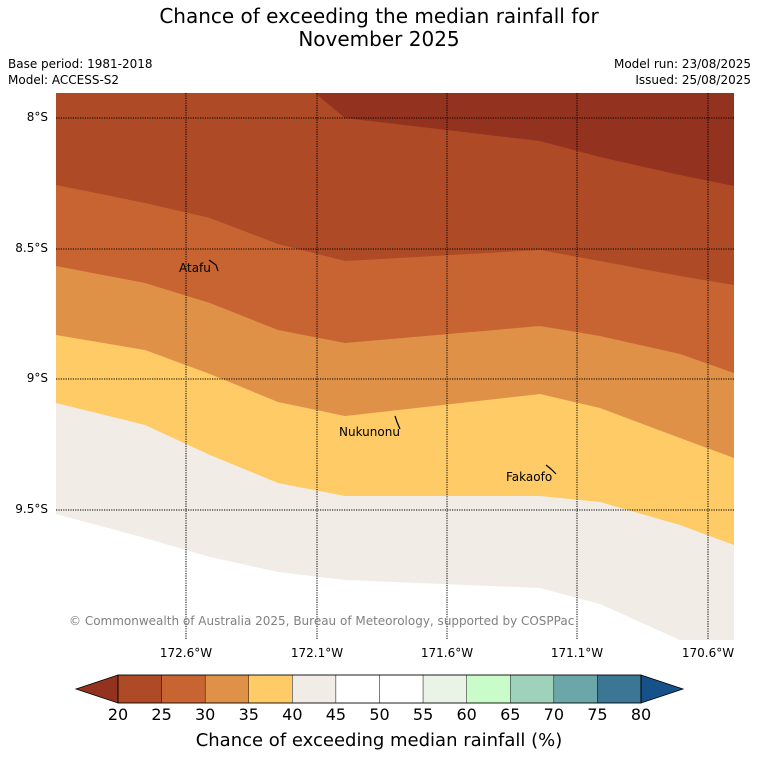 The image size is (758, 781). I want to click on lon-label-171-1w: 171.1°W, so click(577, 653).